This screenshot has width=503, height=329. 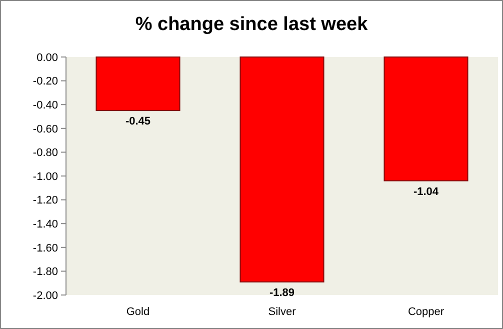 I want to click on chart-title: % change since last week, so click(x=251, y=24).